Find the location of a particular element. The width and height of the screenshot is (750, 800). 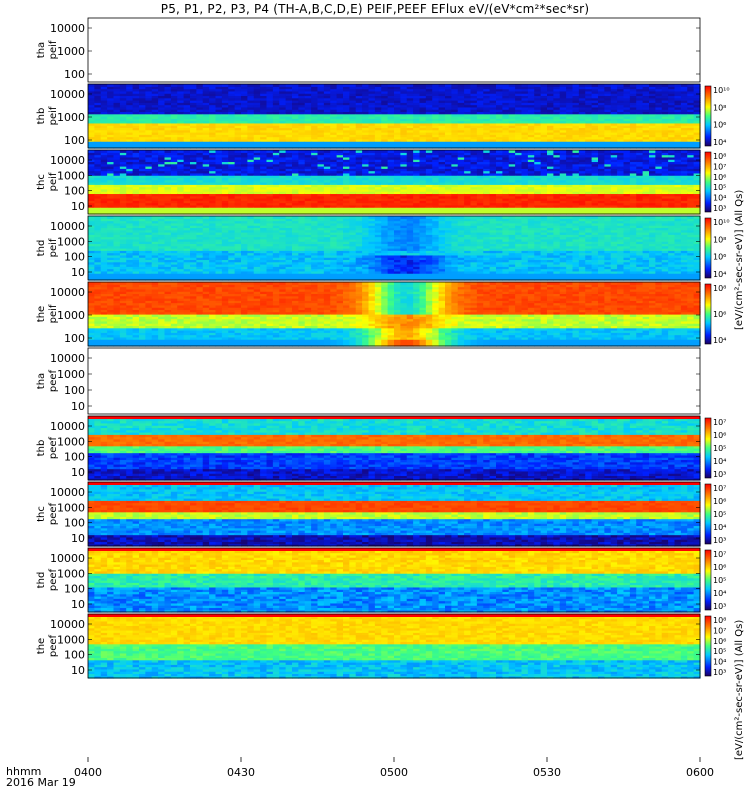

panel-the-peef: 10000 1000 100 10 the peef is located at coordinates (368, 646).